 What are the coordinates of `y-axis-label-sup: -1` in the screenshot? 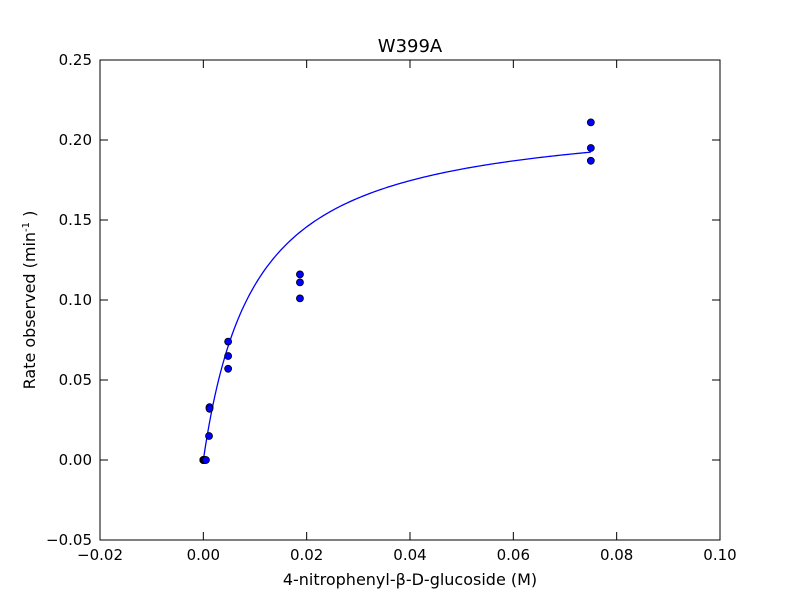 It's located at (26, 227).